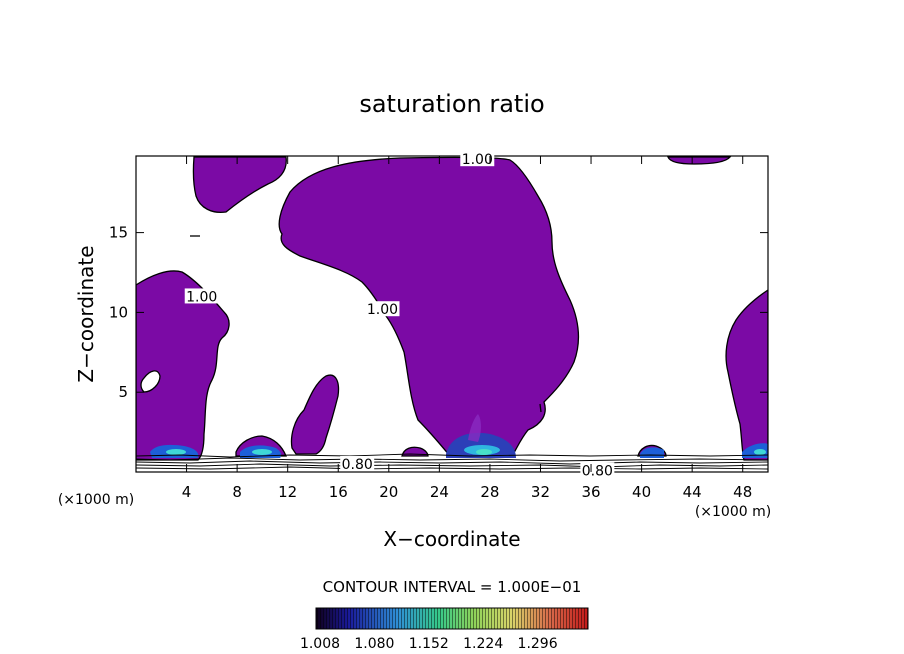  I want to click on colorbar-frame, so click(452, 618).